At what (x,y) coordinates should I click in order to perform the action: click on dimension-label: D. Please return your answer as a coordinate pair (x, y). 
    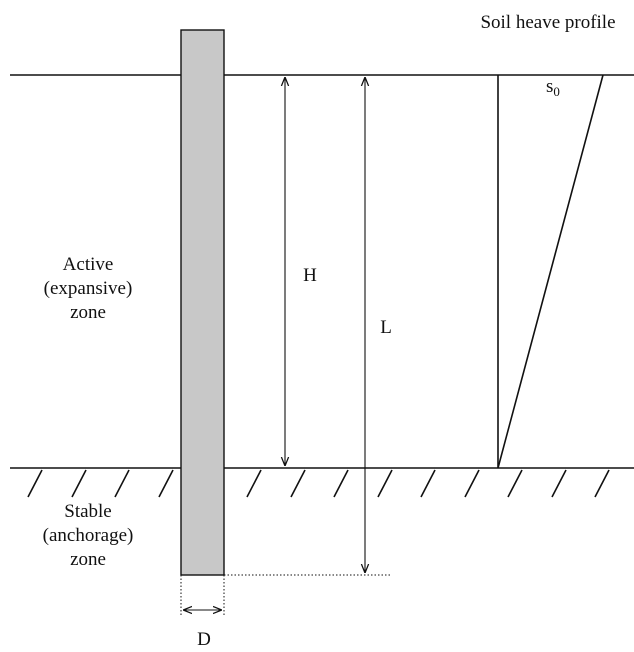
    Looking at the image, I should click on (204, 639).